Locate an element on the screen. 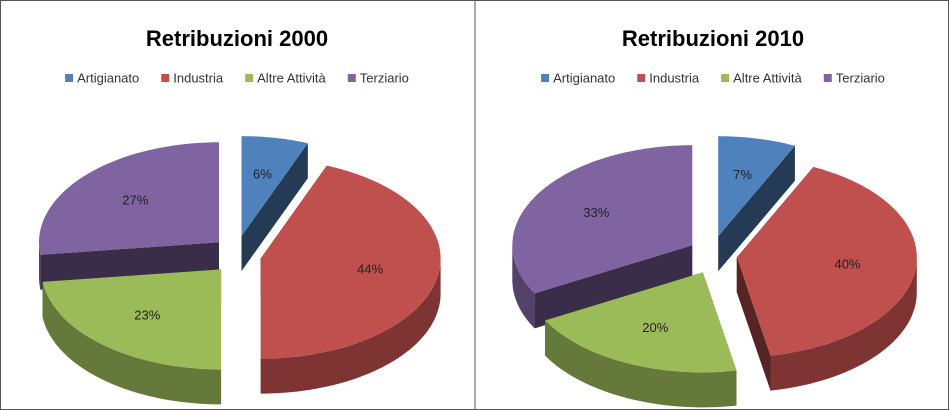 The height and width of the screenshot is (410, 949). data-label: 40% is located at coordinates (848, 264).